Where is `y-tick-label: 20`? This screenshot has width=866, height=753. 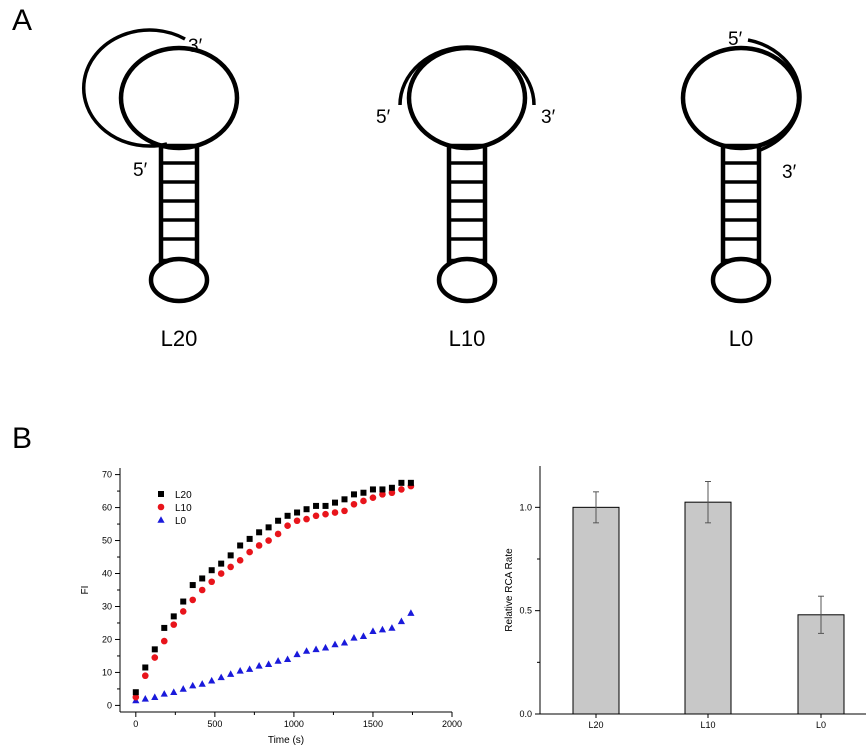 y-tick-label: 20 is located at coordinates (107, 639).